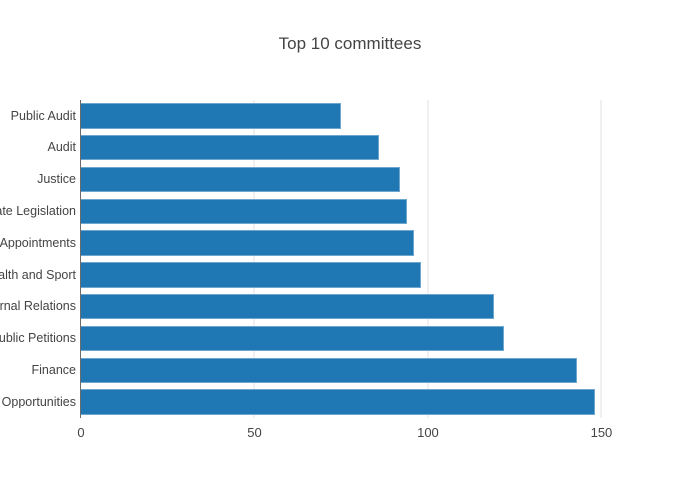  What do you see at coordinates (56, 179) in the screenshot?
I see `y-axis-label: Justice` at bounding box center [56, 179].